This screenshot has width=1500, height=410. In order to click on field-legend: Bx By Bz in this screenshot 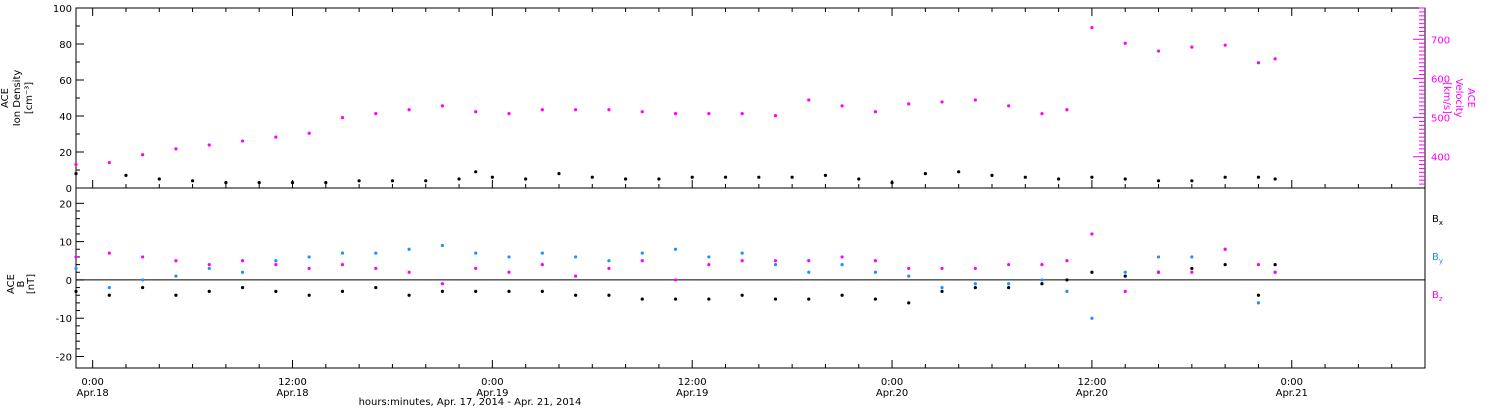, I will do `click(1437, 258)`.